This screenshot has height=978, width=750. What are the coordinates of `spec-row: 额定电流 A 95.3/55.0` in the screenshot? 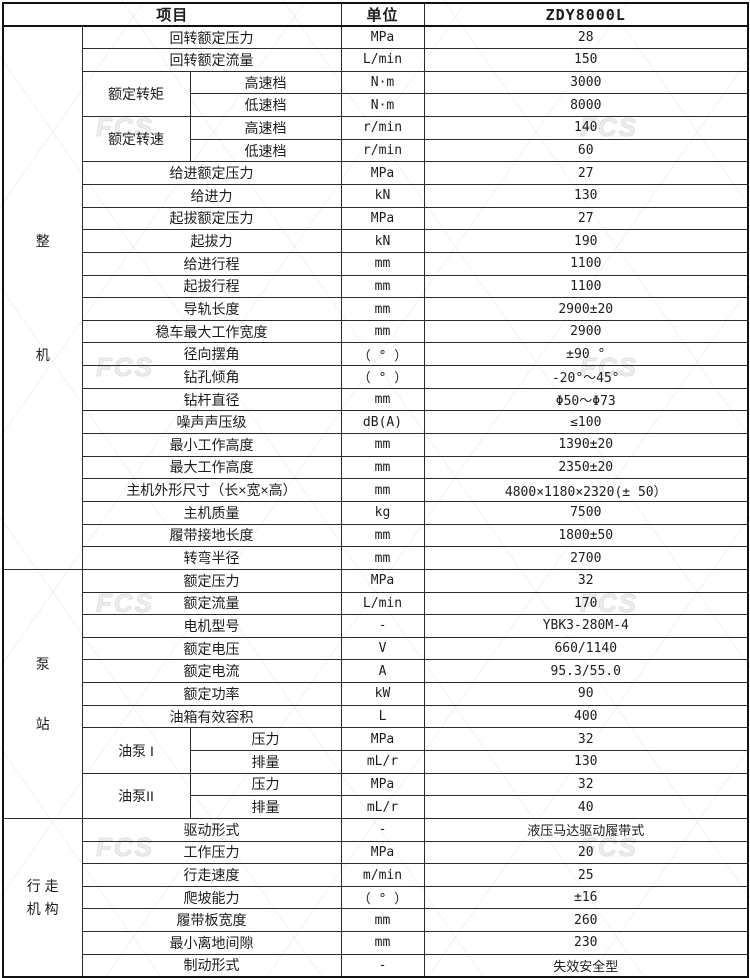 It's located at (376, 671).